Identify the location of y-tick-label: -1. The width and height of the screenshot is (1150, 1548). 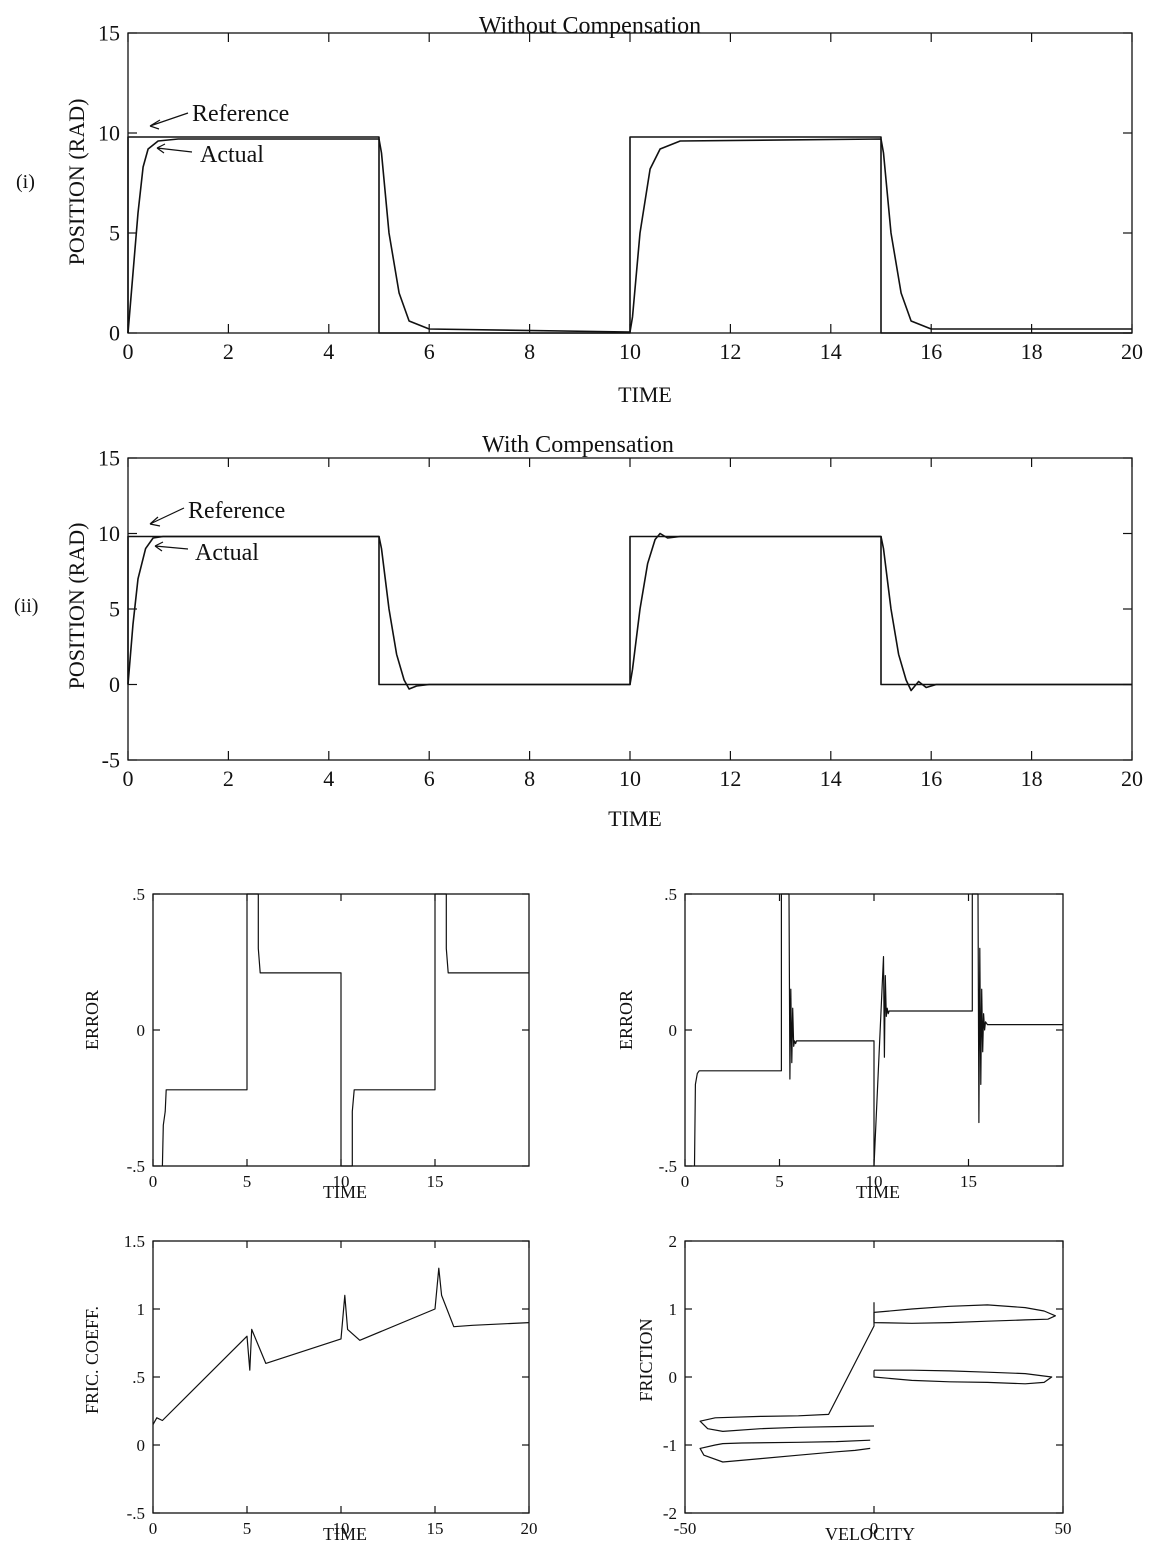
(670, 1445).